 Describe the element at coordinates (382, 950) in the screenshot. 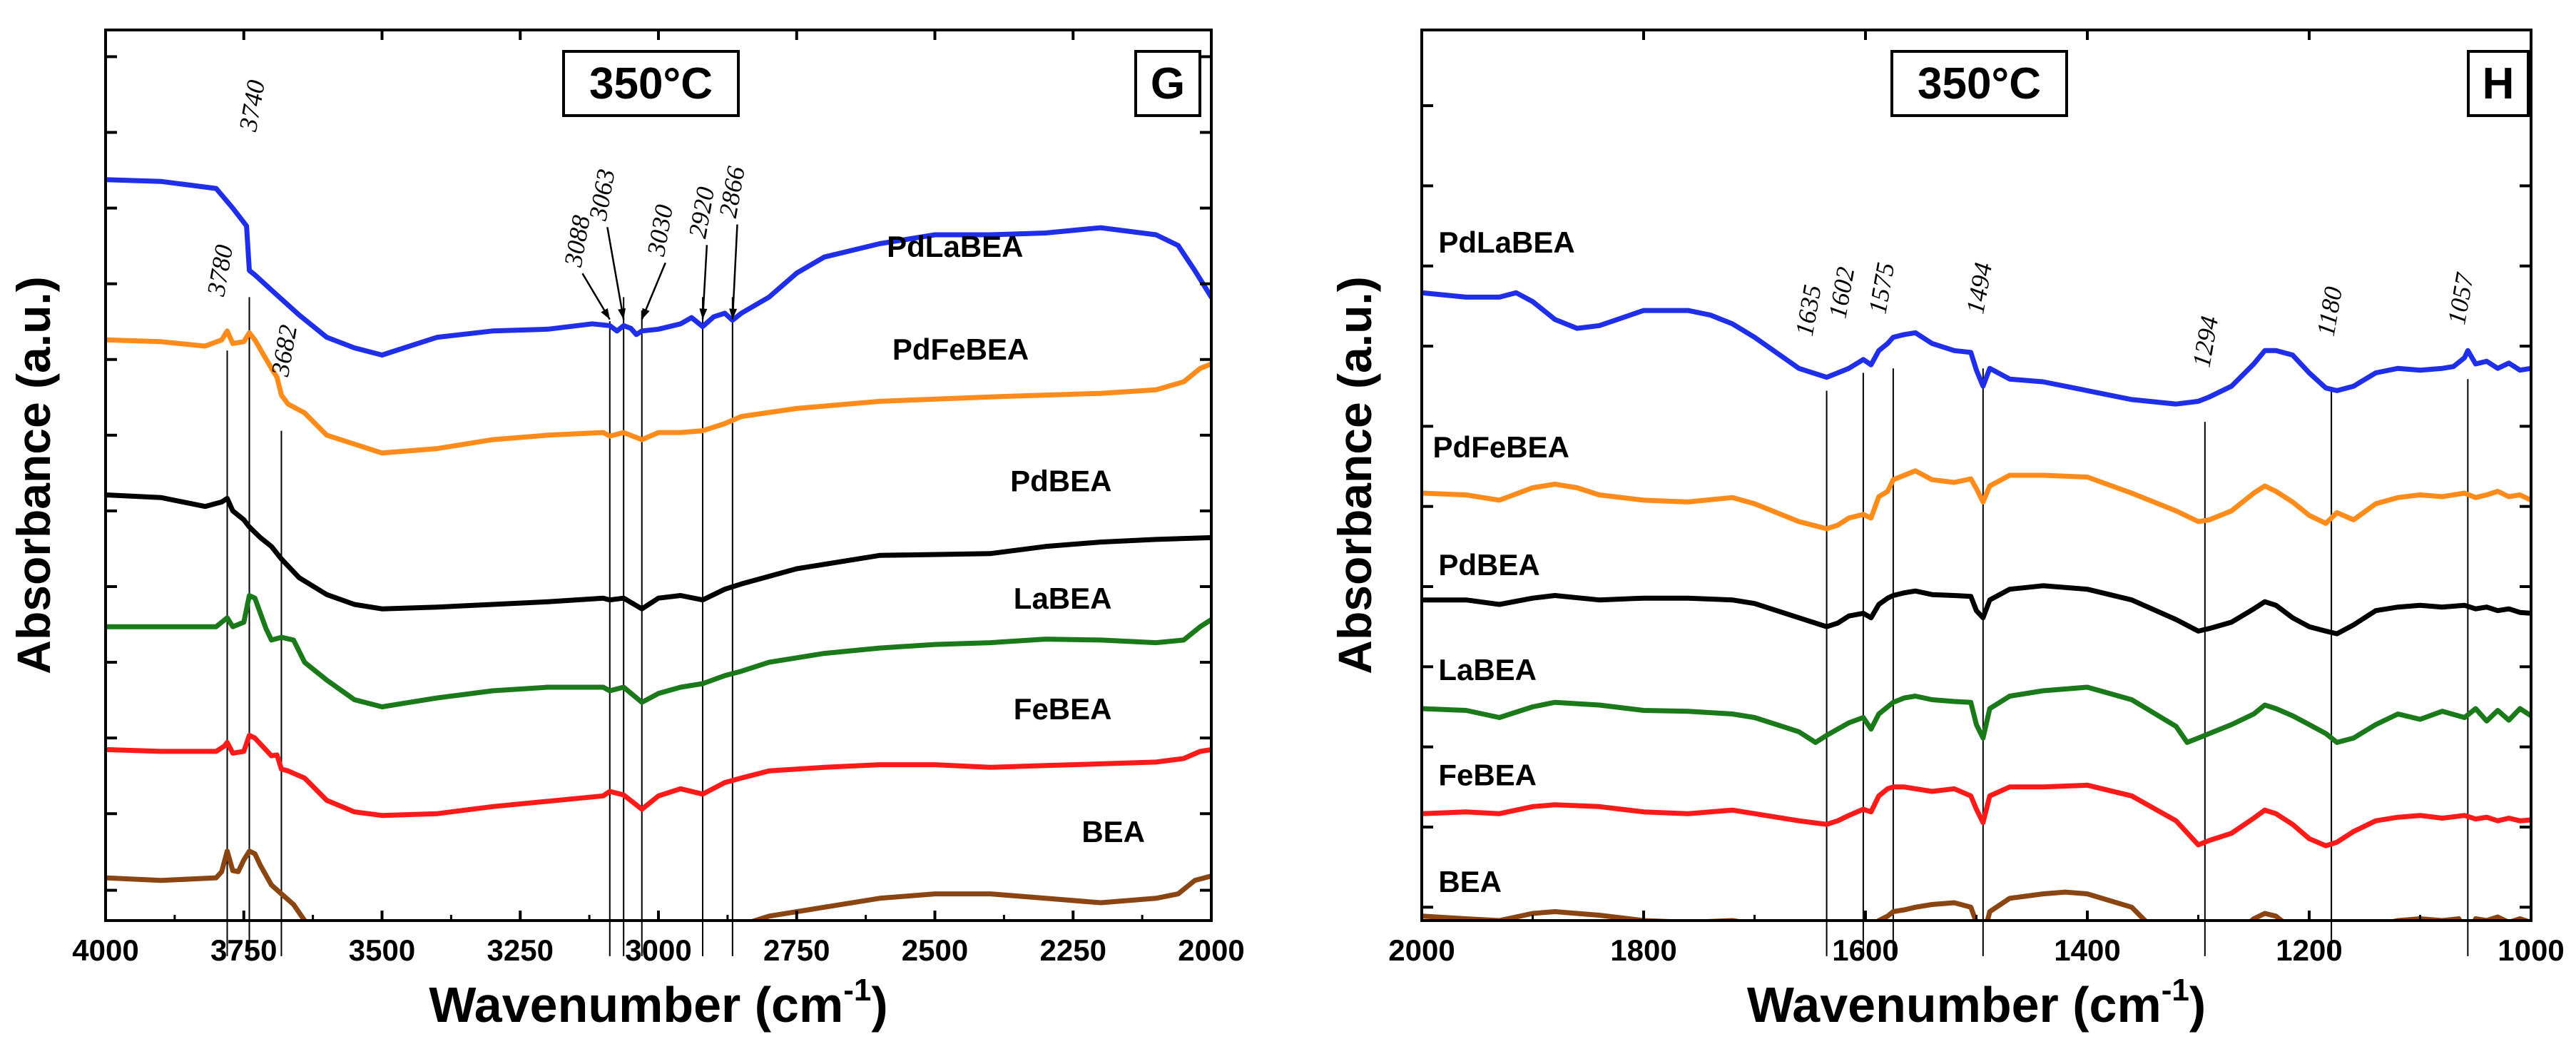

I see `x-tick-label-3500: 3500` at that location.